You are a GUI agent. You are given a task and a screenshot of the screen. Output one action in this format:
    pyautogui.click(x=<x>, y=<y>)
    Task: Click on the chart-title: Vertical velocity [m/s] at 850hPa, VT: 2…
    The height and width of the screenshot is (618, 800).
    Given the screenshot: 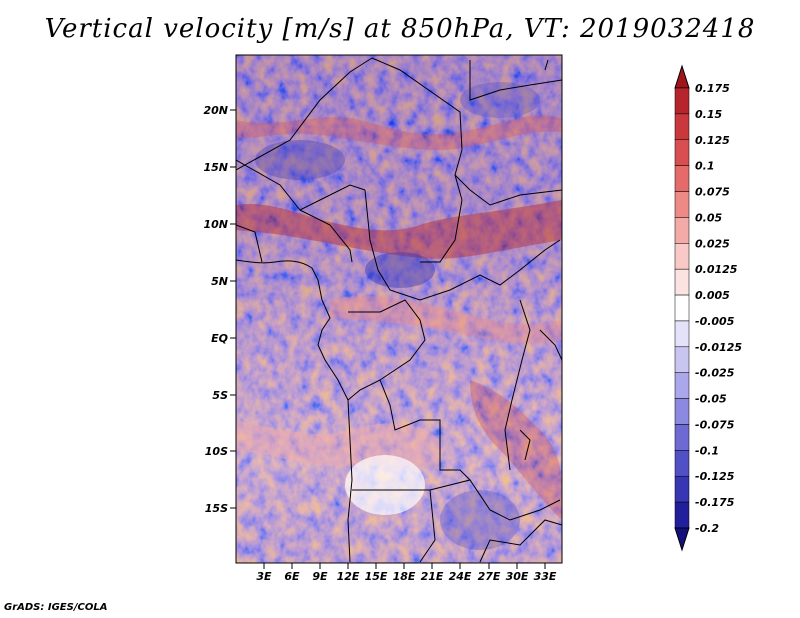 What is the action you would take?
    pyautogui.click(x=400, y=29)
    